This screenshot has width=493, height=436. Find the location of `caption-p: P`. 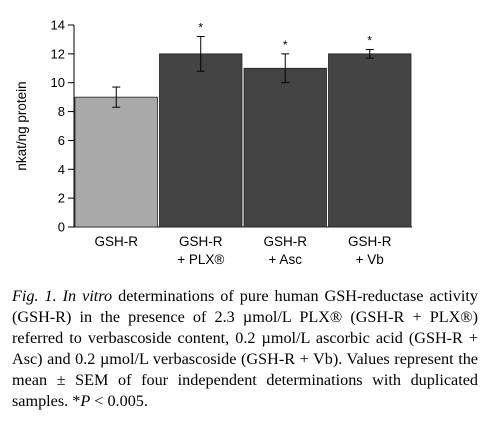

caption-p: P is located at coordinates (85, 401).